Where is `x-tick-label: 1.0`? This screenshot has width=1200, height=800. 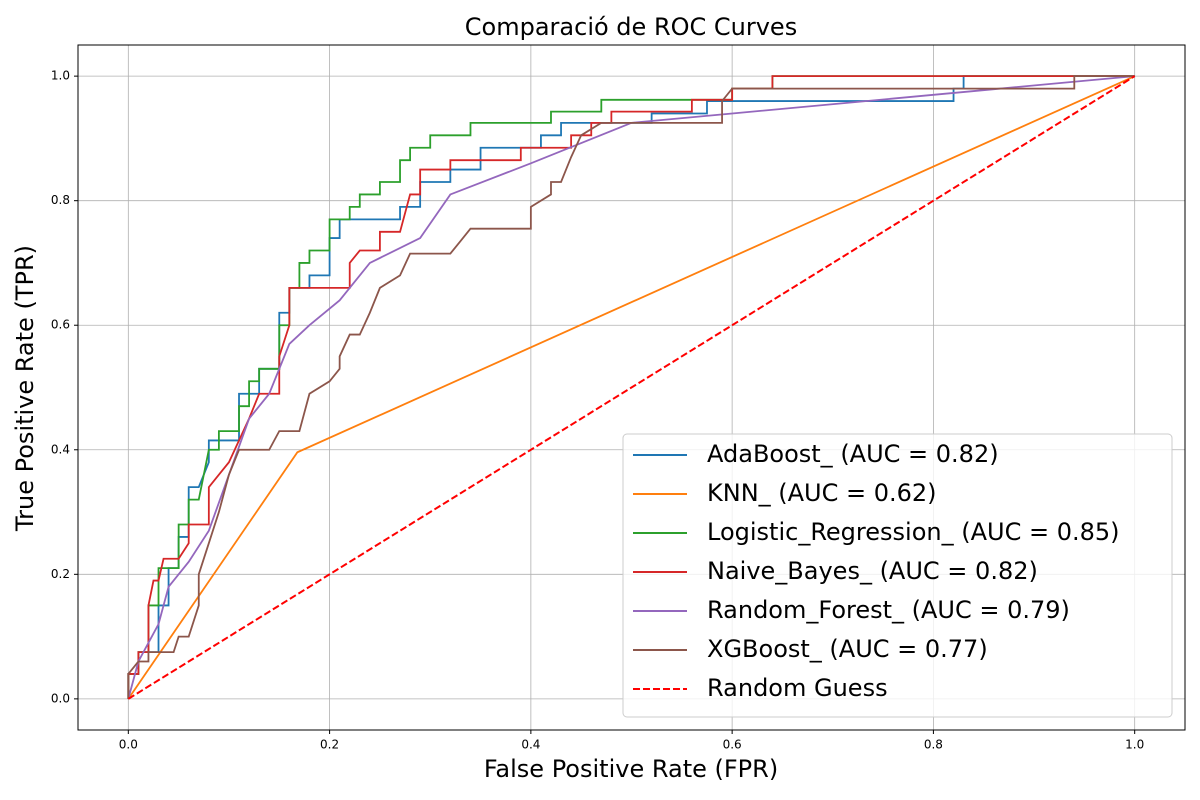
x-tick-label: 1.0 is located at coordinates (1134, 745).